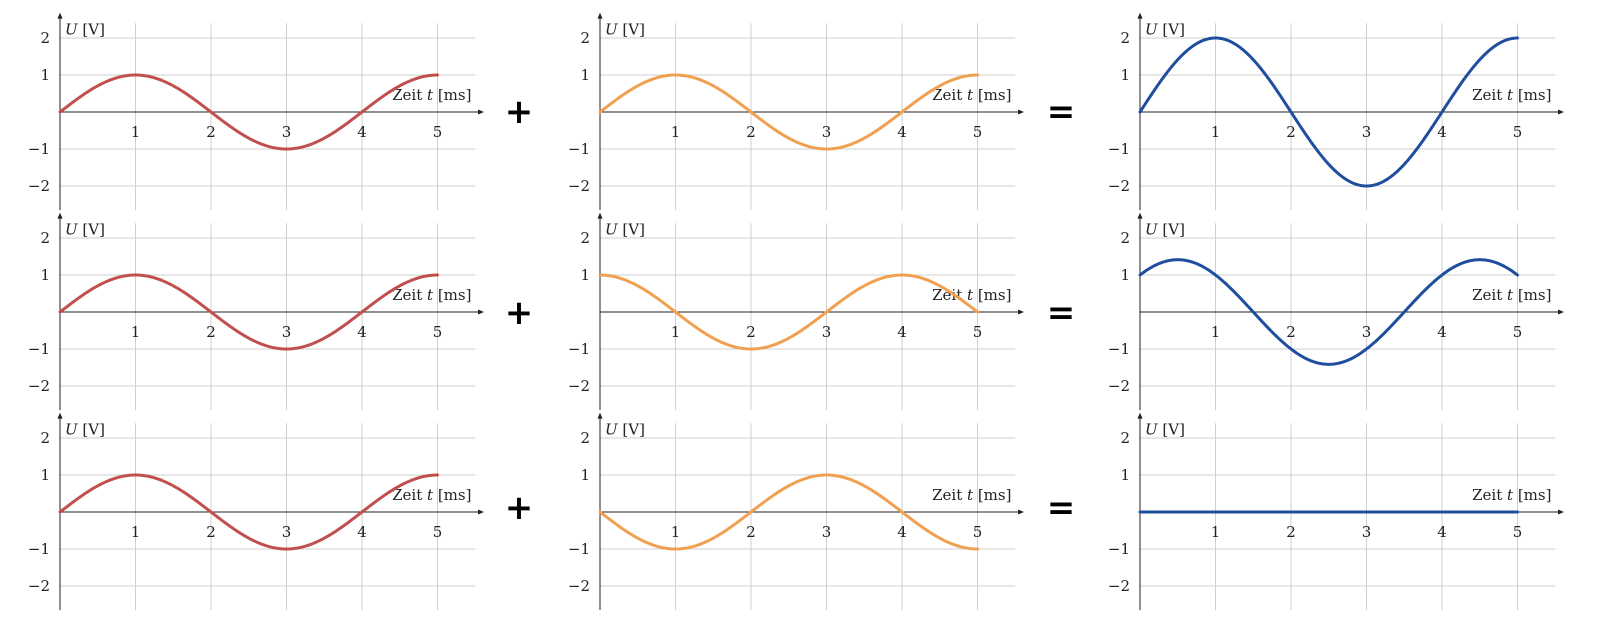  What do you see at coordinates (519, 112) in the screenshot?
I see `plus-sign-row-1: +` at bounding box center [519, 112].